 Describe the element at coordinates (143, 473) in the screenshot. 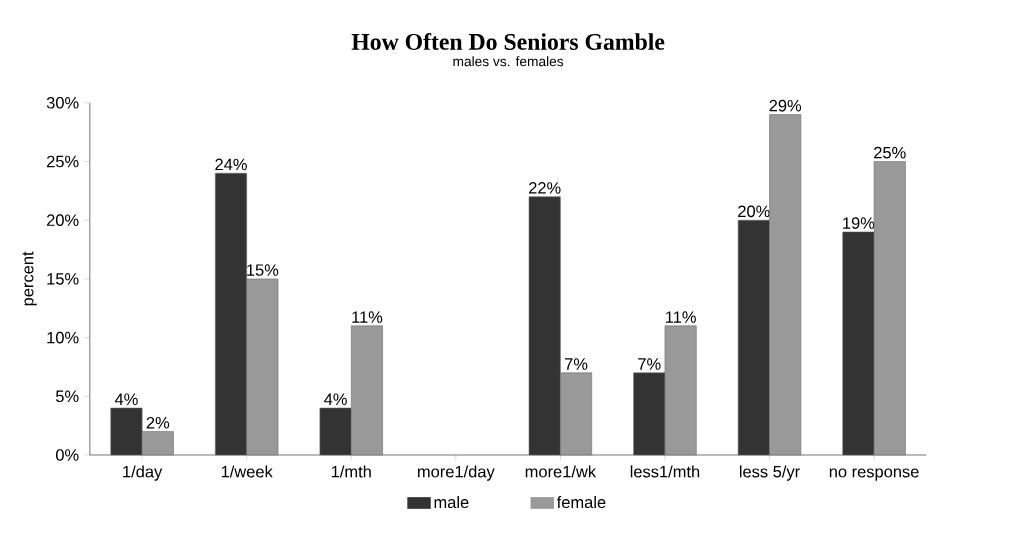

I see `x-tick-label: 1/day` at that location.